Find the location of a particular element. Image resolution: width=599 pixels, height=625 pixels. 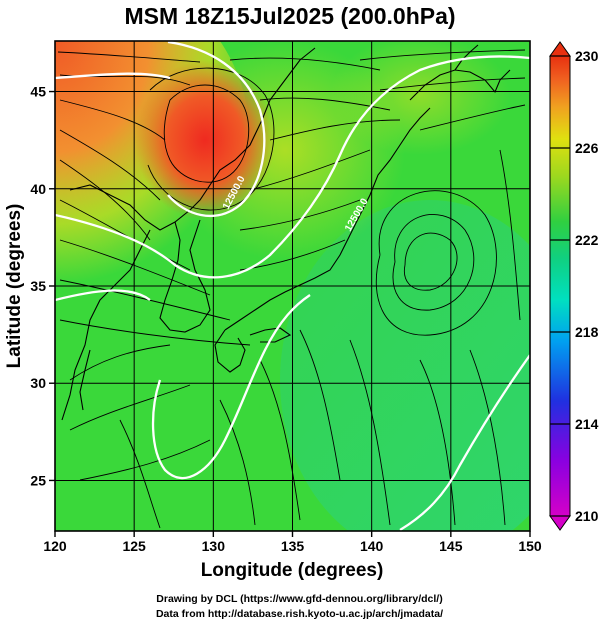

y-tick-label: 45 is located at coordinates (38, 92).